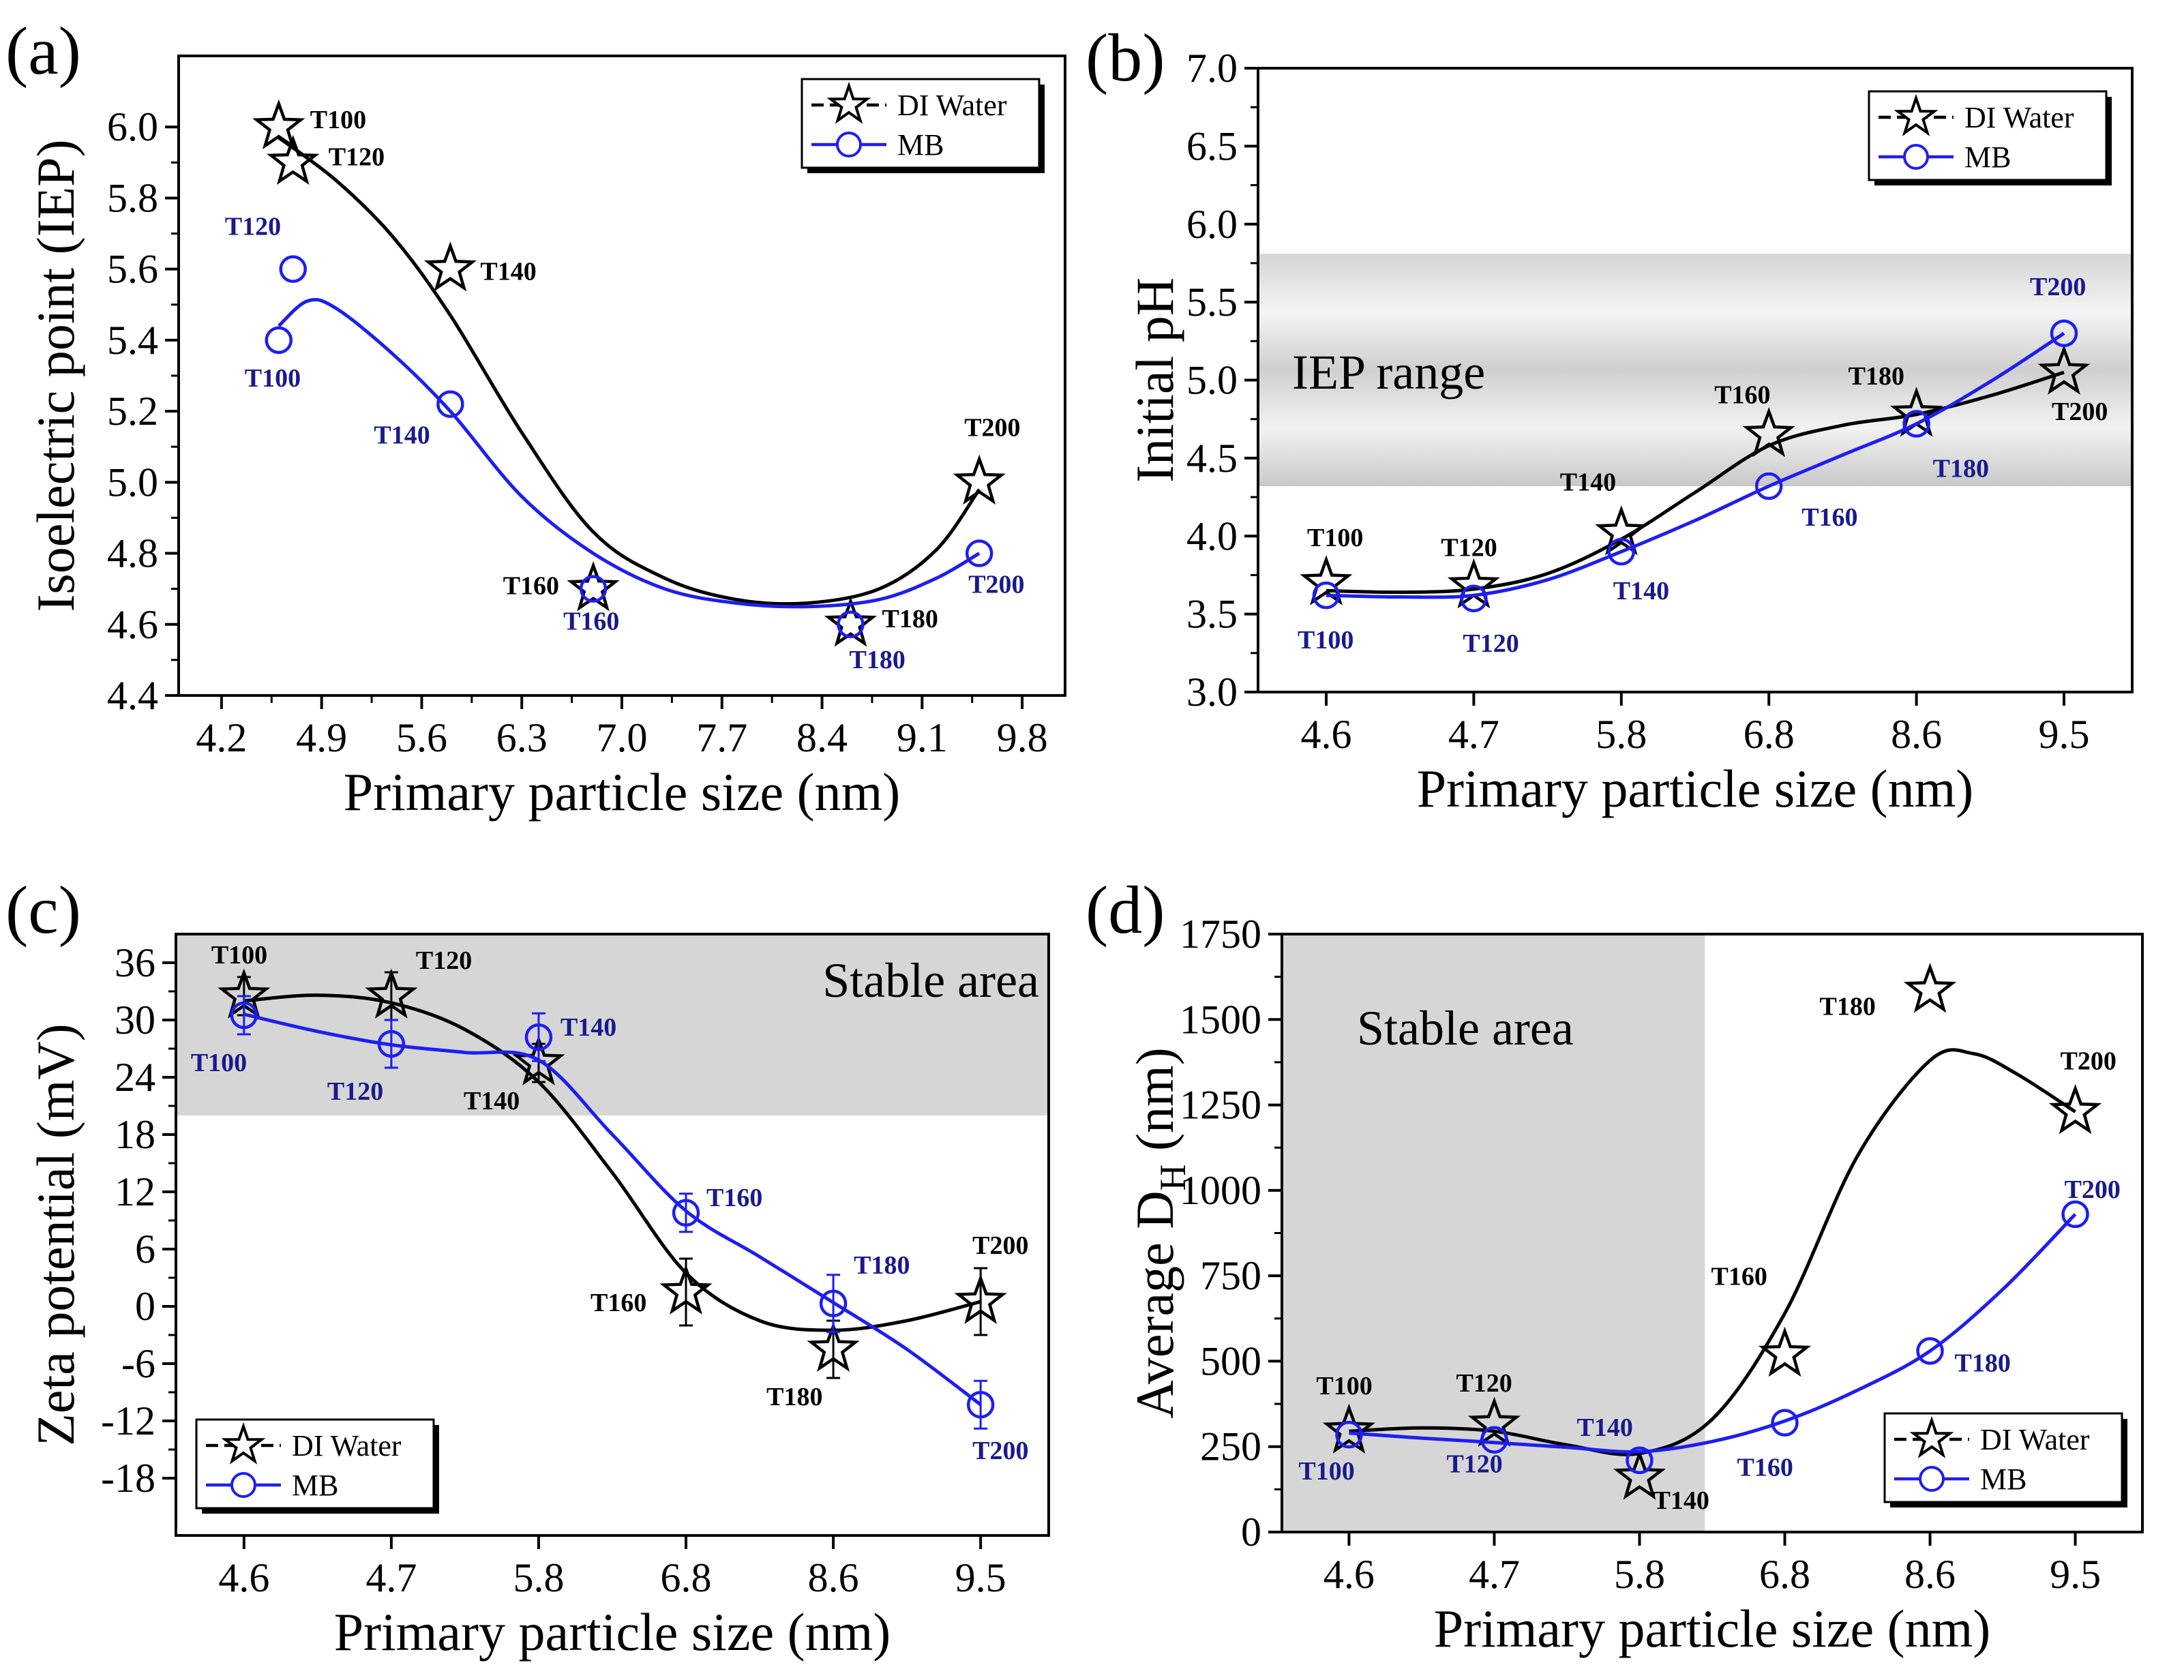 The image size is (2184, 1680). Describe the element at coordinates (1172, 1177) in the screenshot. I see `y-axis-title-subscript: H` at that location.